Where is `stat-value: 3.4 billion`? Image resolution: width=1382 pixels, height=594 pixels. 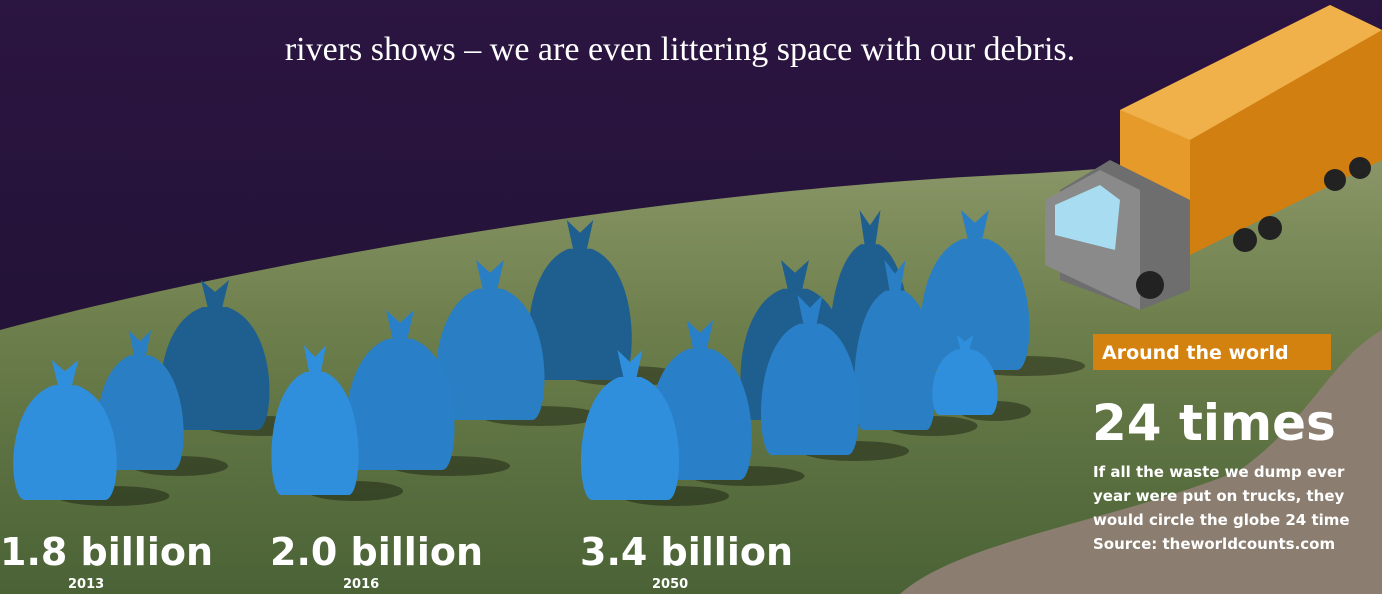
stat-value: 3.4 billion is located at coordinates (686, 552).